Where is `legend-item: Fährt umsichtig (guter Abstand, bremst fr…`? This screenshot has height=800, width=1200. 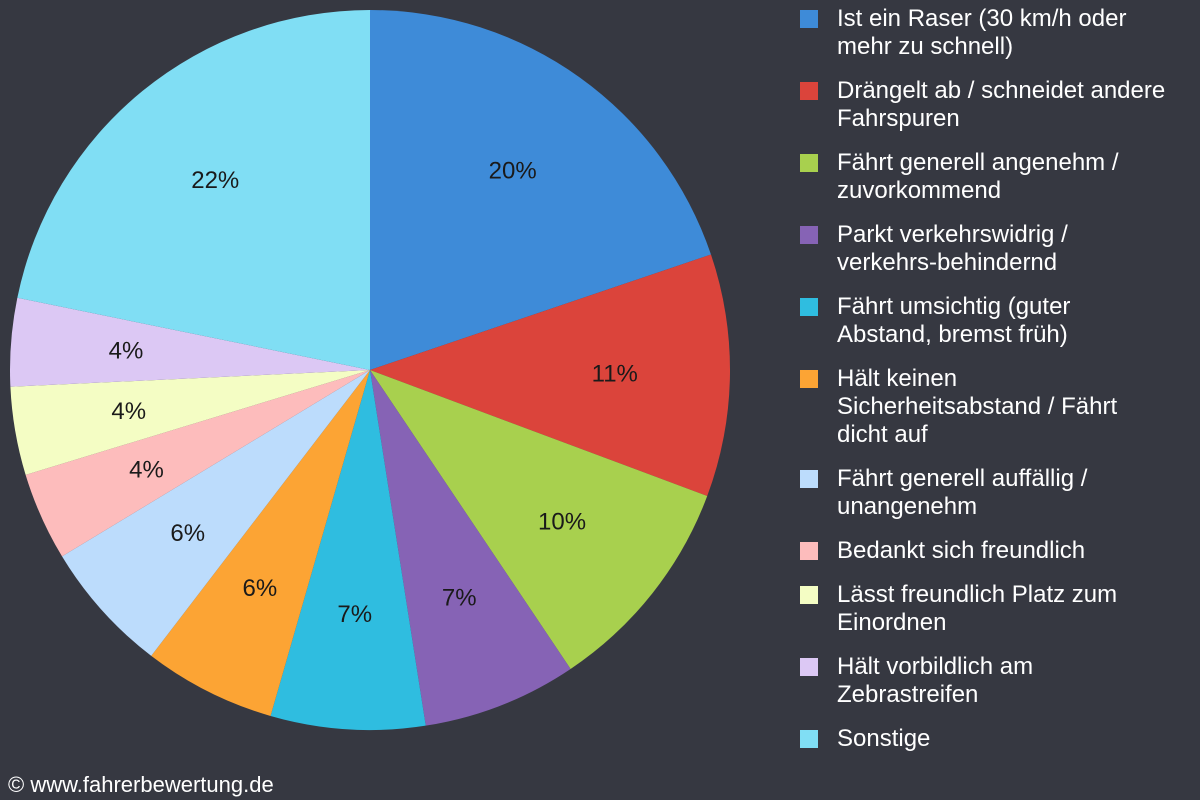
legend-item: Fährt umsichtig (guter Abstand, bremst fr… is located at coordinates (997, 321).